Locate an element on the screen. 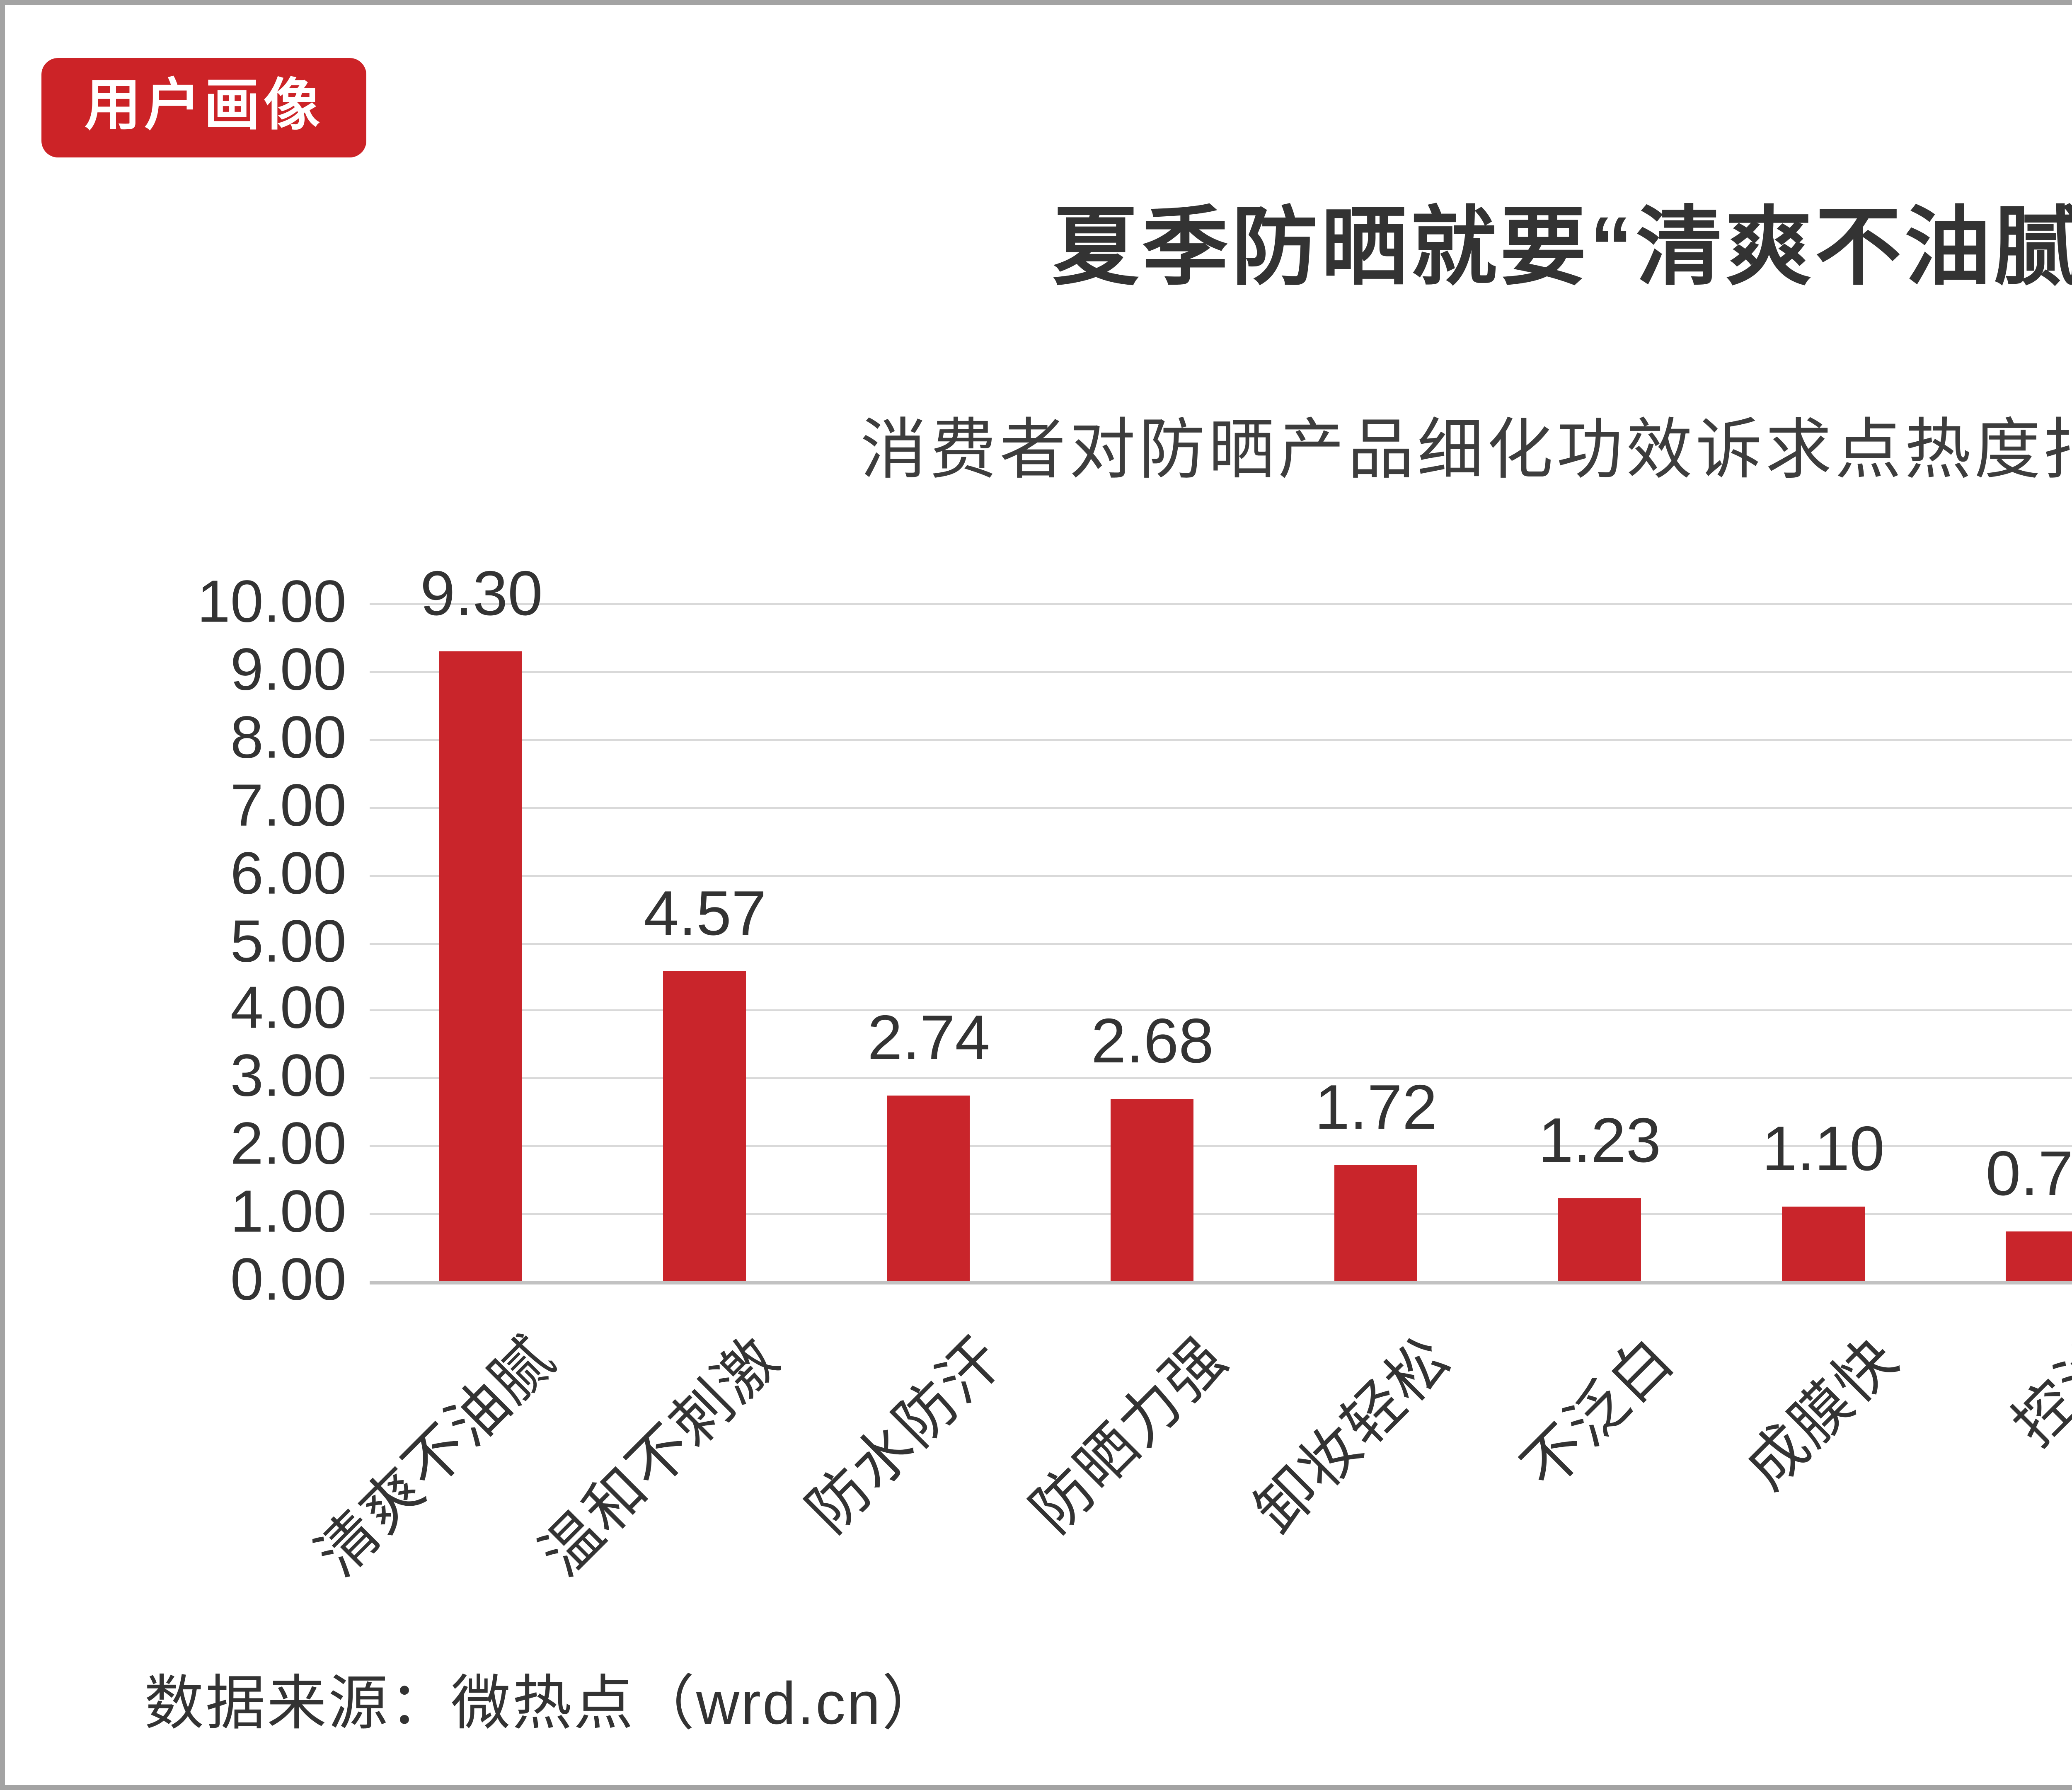 The width and height of the screenshot is (2072, 1790). x-tick-cell: 控油 is located at coordinates (2003, 1478).